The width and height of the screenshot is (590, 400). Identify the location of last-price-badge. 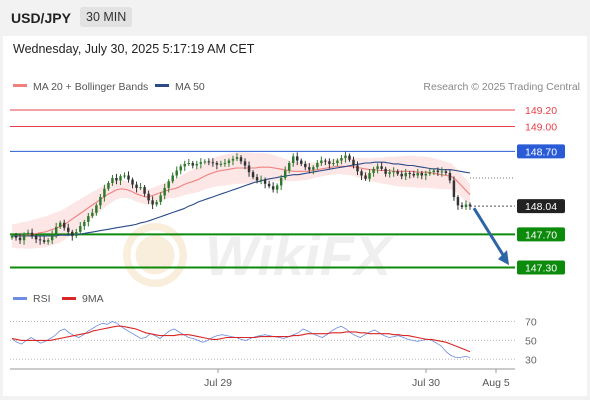
(541, 206).